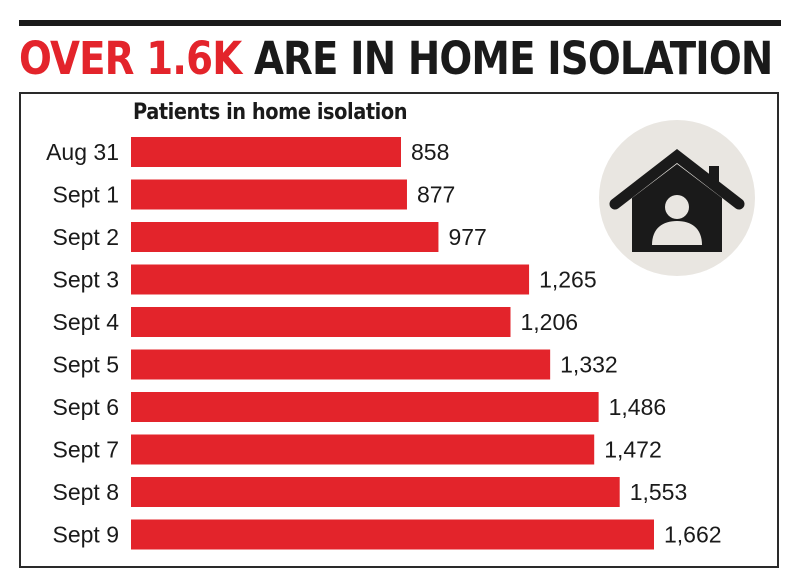 The width and height of the screenshot is (800, 582). What do you see at coordinates (430, 152) in the screenshot?
I see `value-label: 858` at bounding box center [430, 152].